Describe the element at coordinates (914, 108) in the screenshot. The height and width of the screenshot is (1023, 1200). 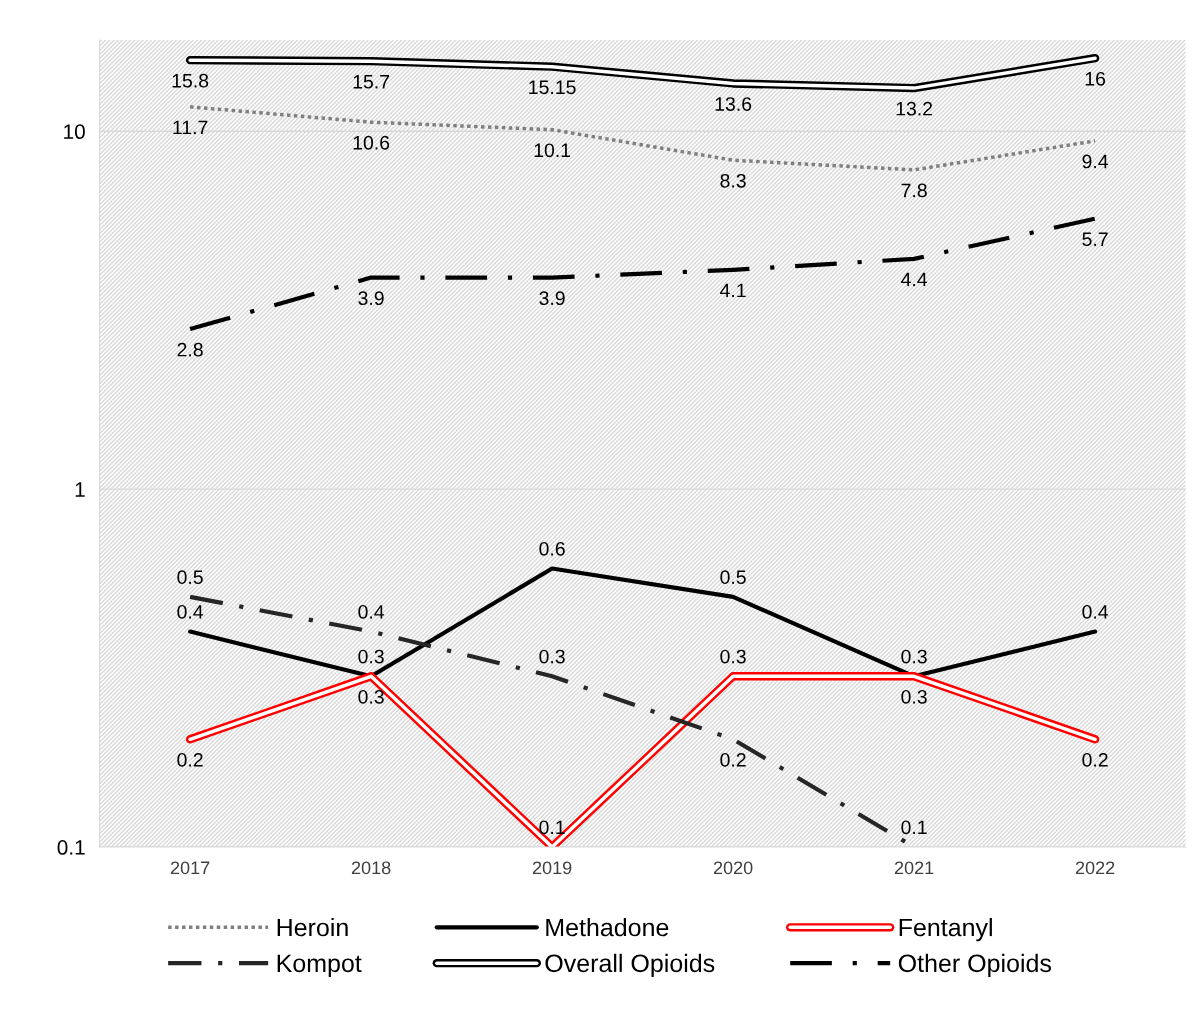
I see `data-label: 13.2` at that location.